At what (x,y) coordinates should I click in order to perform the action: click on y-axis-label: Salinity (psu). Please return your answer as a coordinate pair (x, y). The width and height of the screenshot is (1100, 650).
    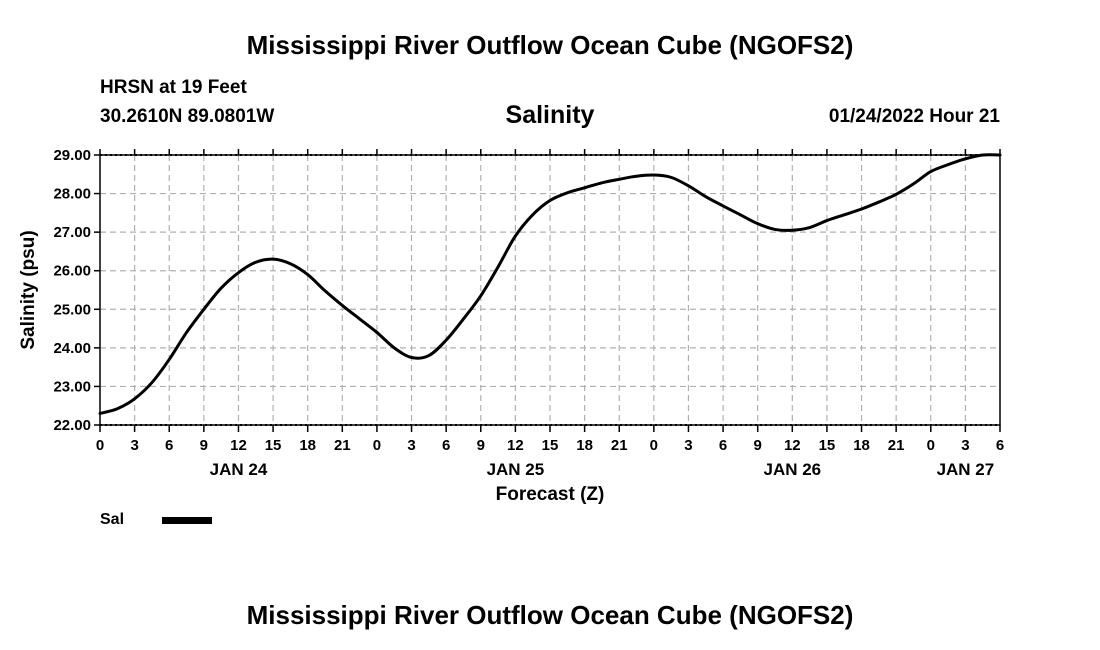
    Looking at the image, I should click on (28, 289).